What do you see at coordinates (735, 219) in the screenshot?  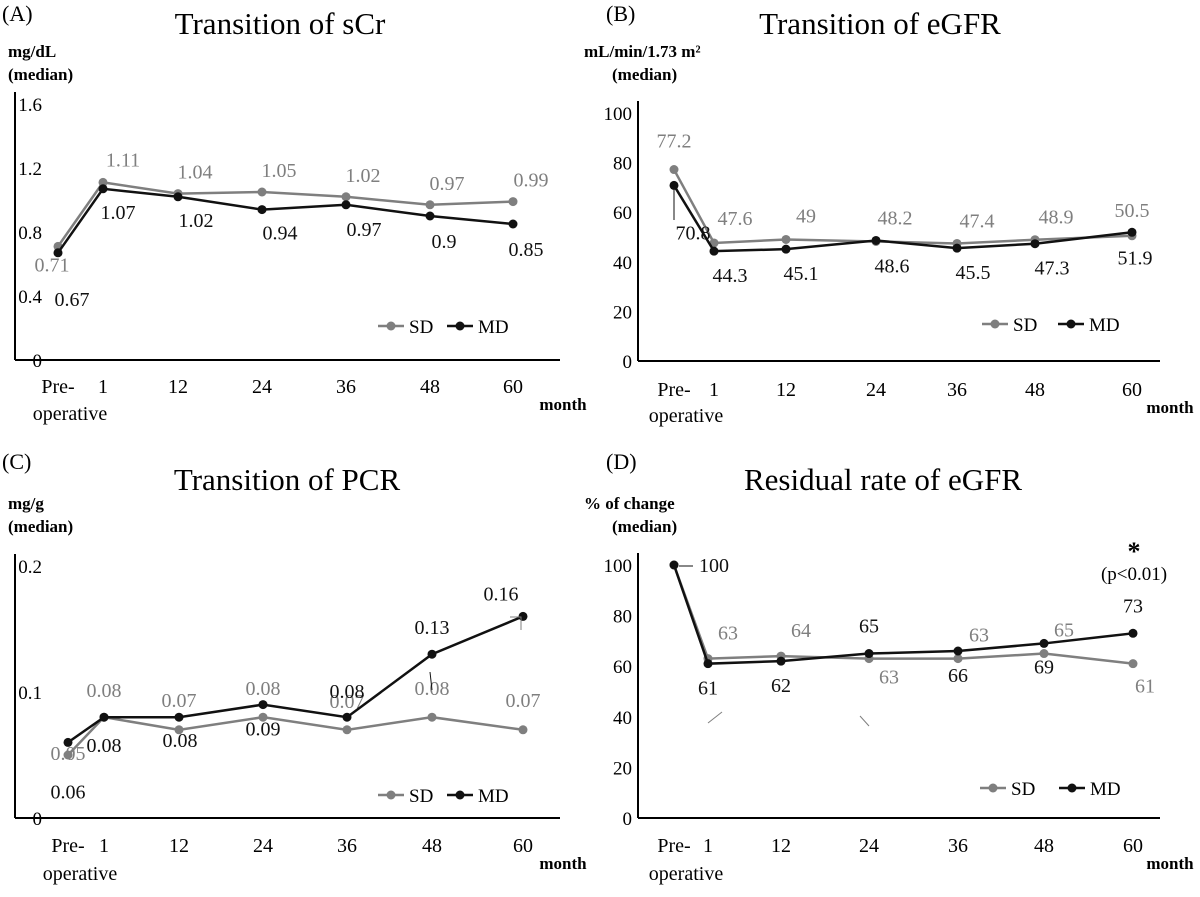 I see `data-label-sd: 47.6` at bounding box center [735, 219].